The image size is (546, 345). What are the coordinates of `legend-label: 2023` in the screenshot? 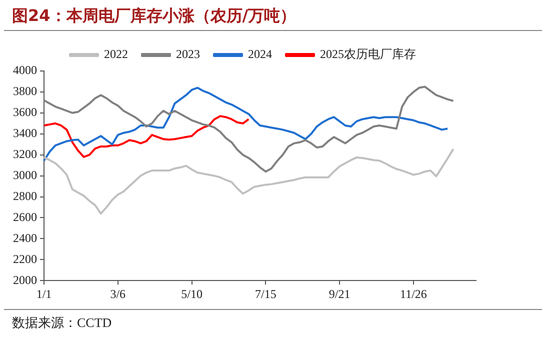 It's located at (188, 54).